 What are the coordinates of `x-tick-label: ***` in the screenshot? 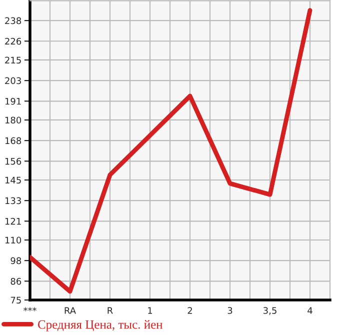 It's located at (30, 309).